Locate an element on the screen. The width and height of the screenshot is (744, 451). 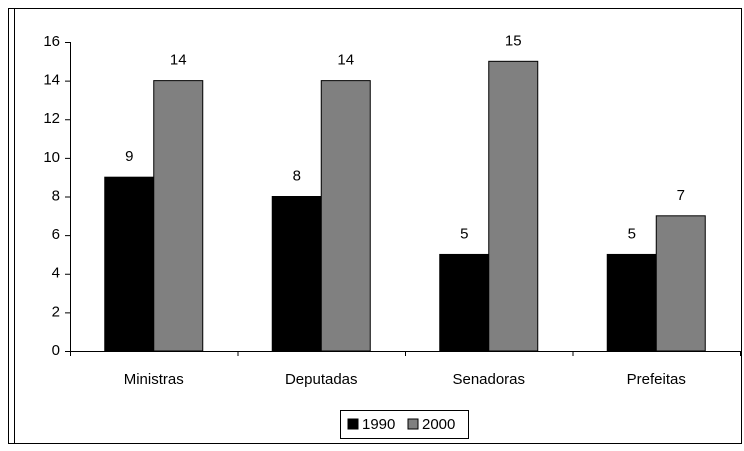
x-tick-label: Senadoras is located at coordinates (488, 379).